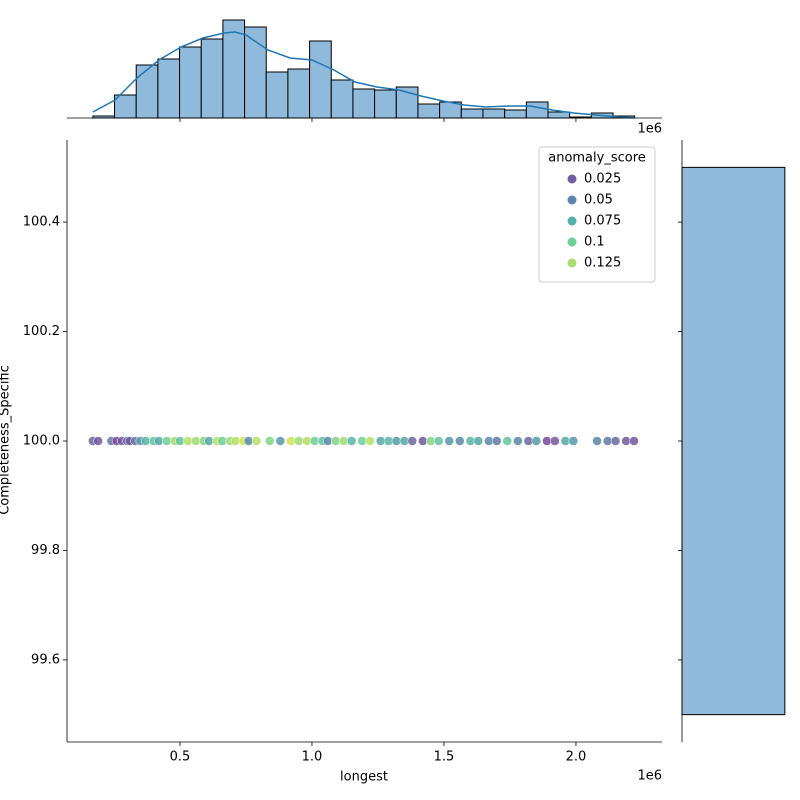 This screenshot has height=800, width=800. Describe the element at coordinates (598, 200) in the screenshot. I see `legend-label: 0.05` at that location.